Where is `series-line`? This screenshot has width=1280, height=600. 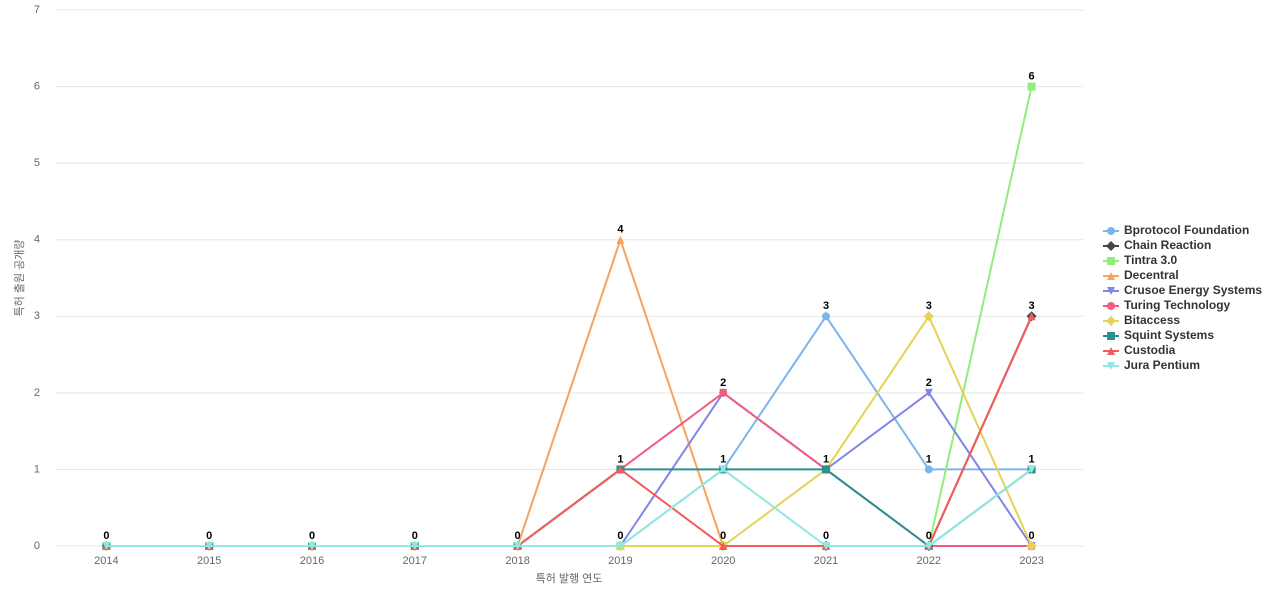 series-line is located at coordinates (569, 507).